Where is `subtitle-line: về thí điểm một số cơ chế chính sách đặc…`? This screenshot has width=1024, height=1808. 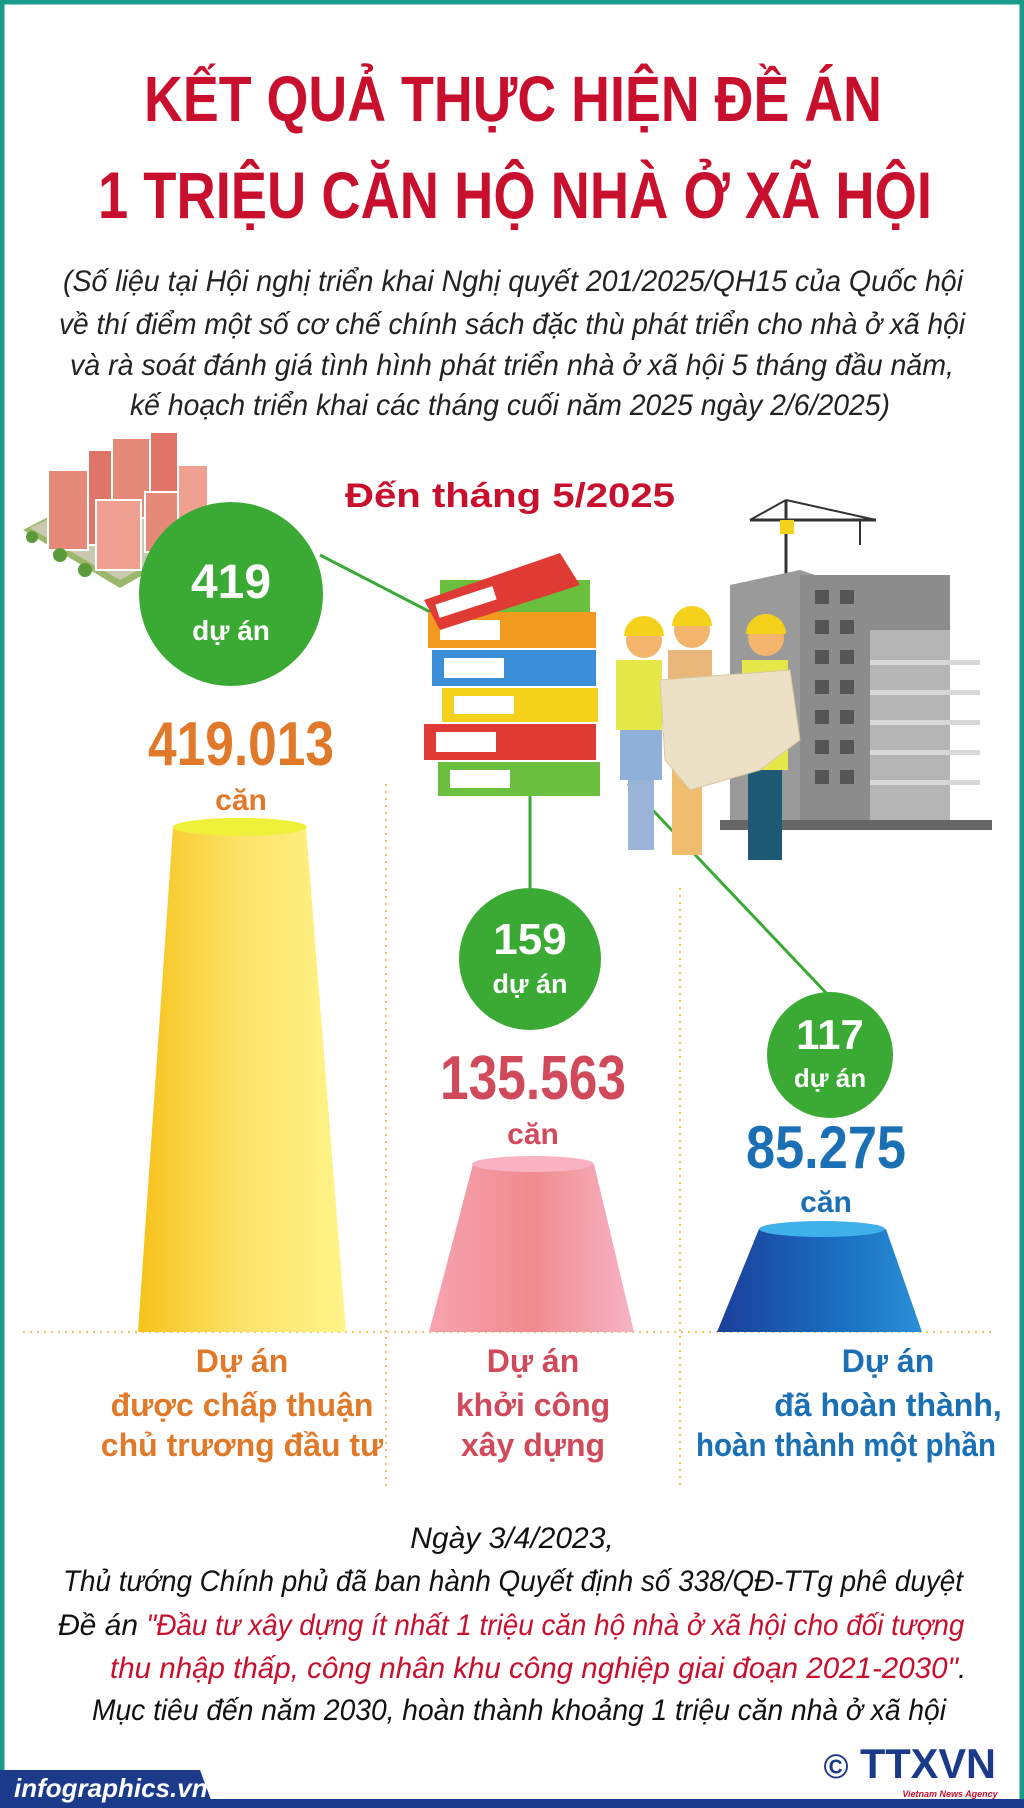 subtitle-line: về thí điểm một số cơ chế chính sách đặc… is located at coordinates (512, 324).